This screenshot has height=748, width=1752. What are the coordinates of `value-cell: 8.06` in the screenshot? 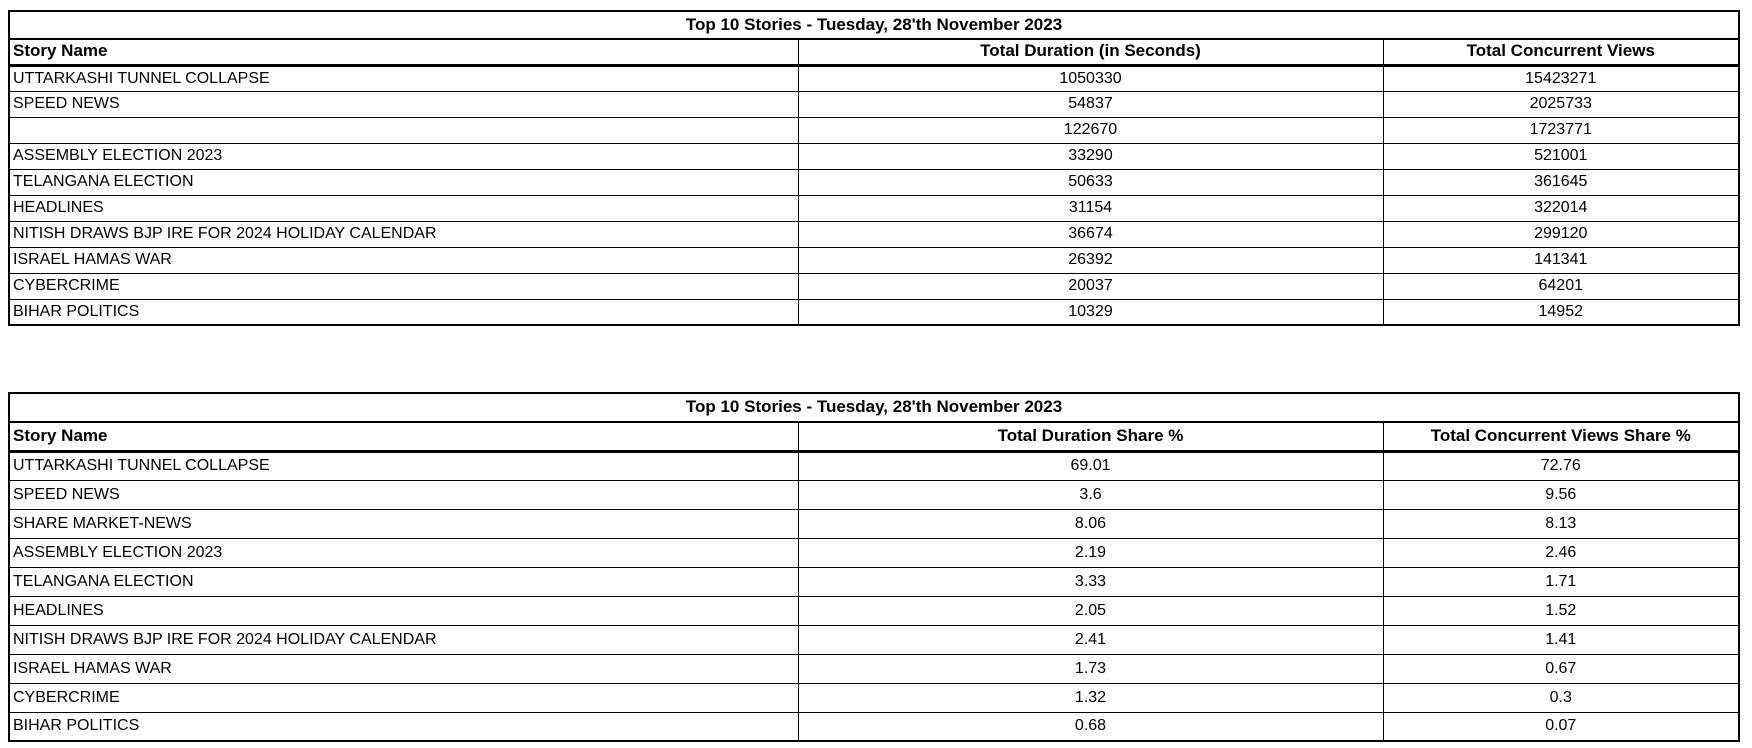 It's located at (1090, 523).